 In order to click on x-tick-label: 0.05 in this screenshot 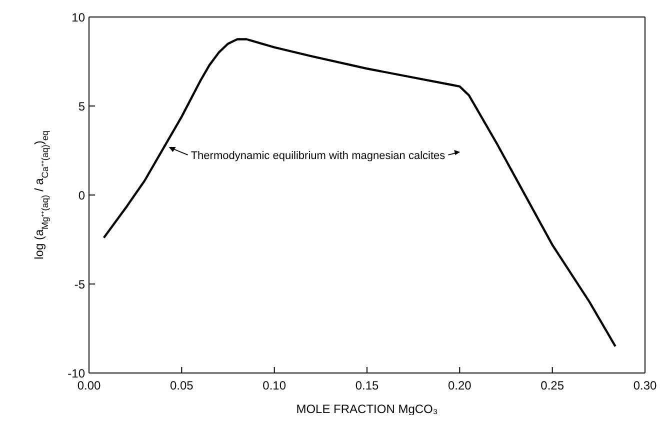, I will do `click(182, 385)`.